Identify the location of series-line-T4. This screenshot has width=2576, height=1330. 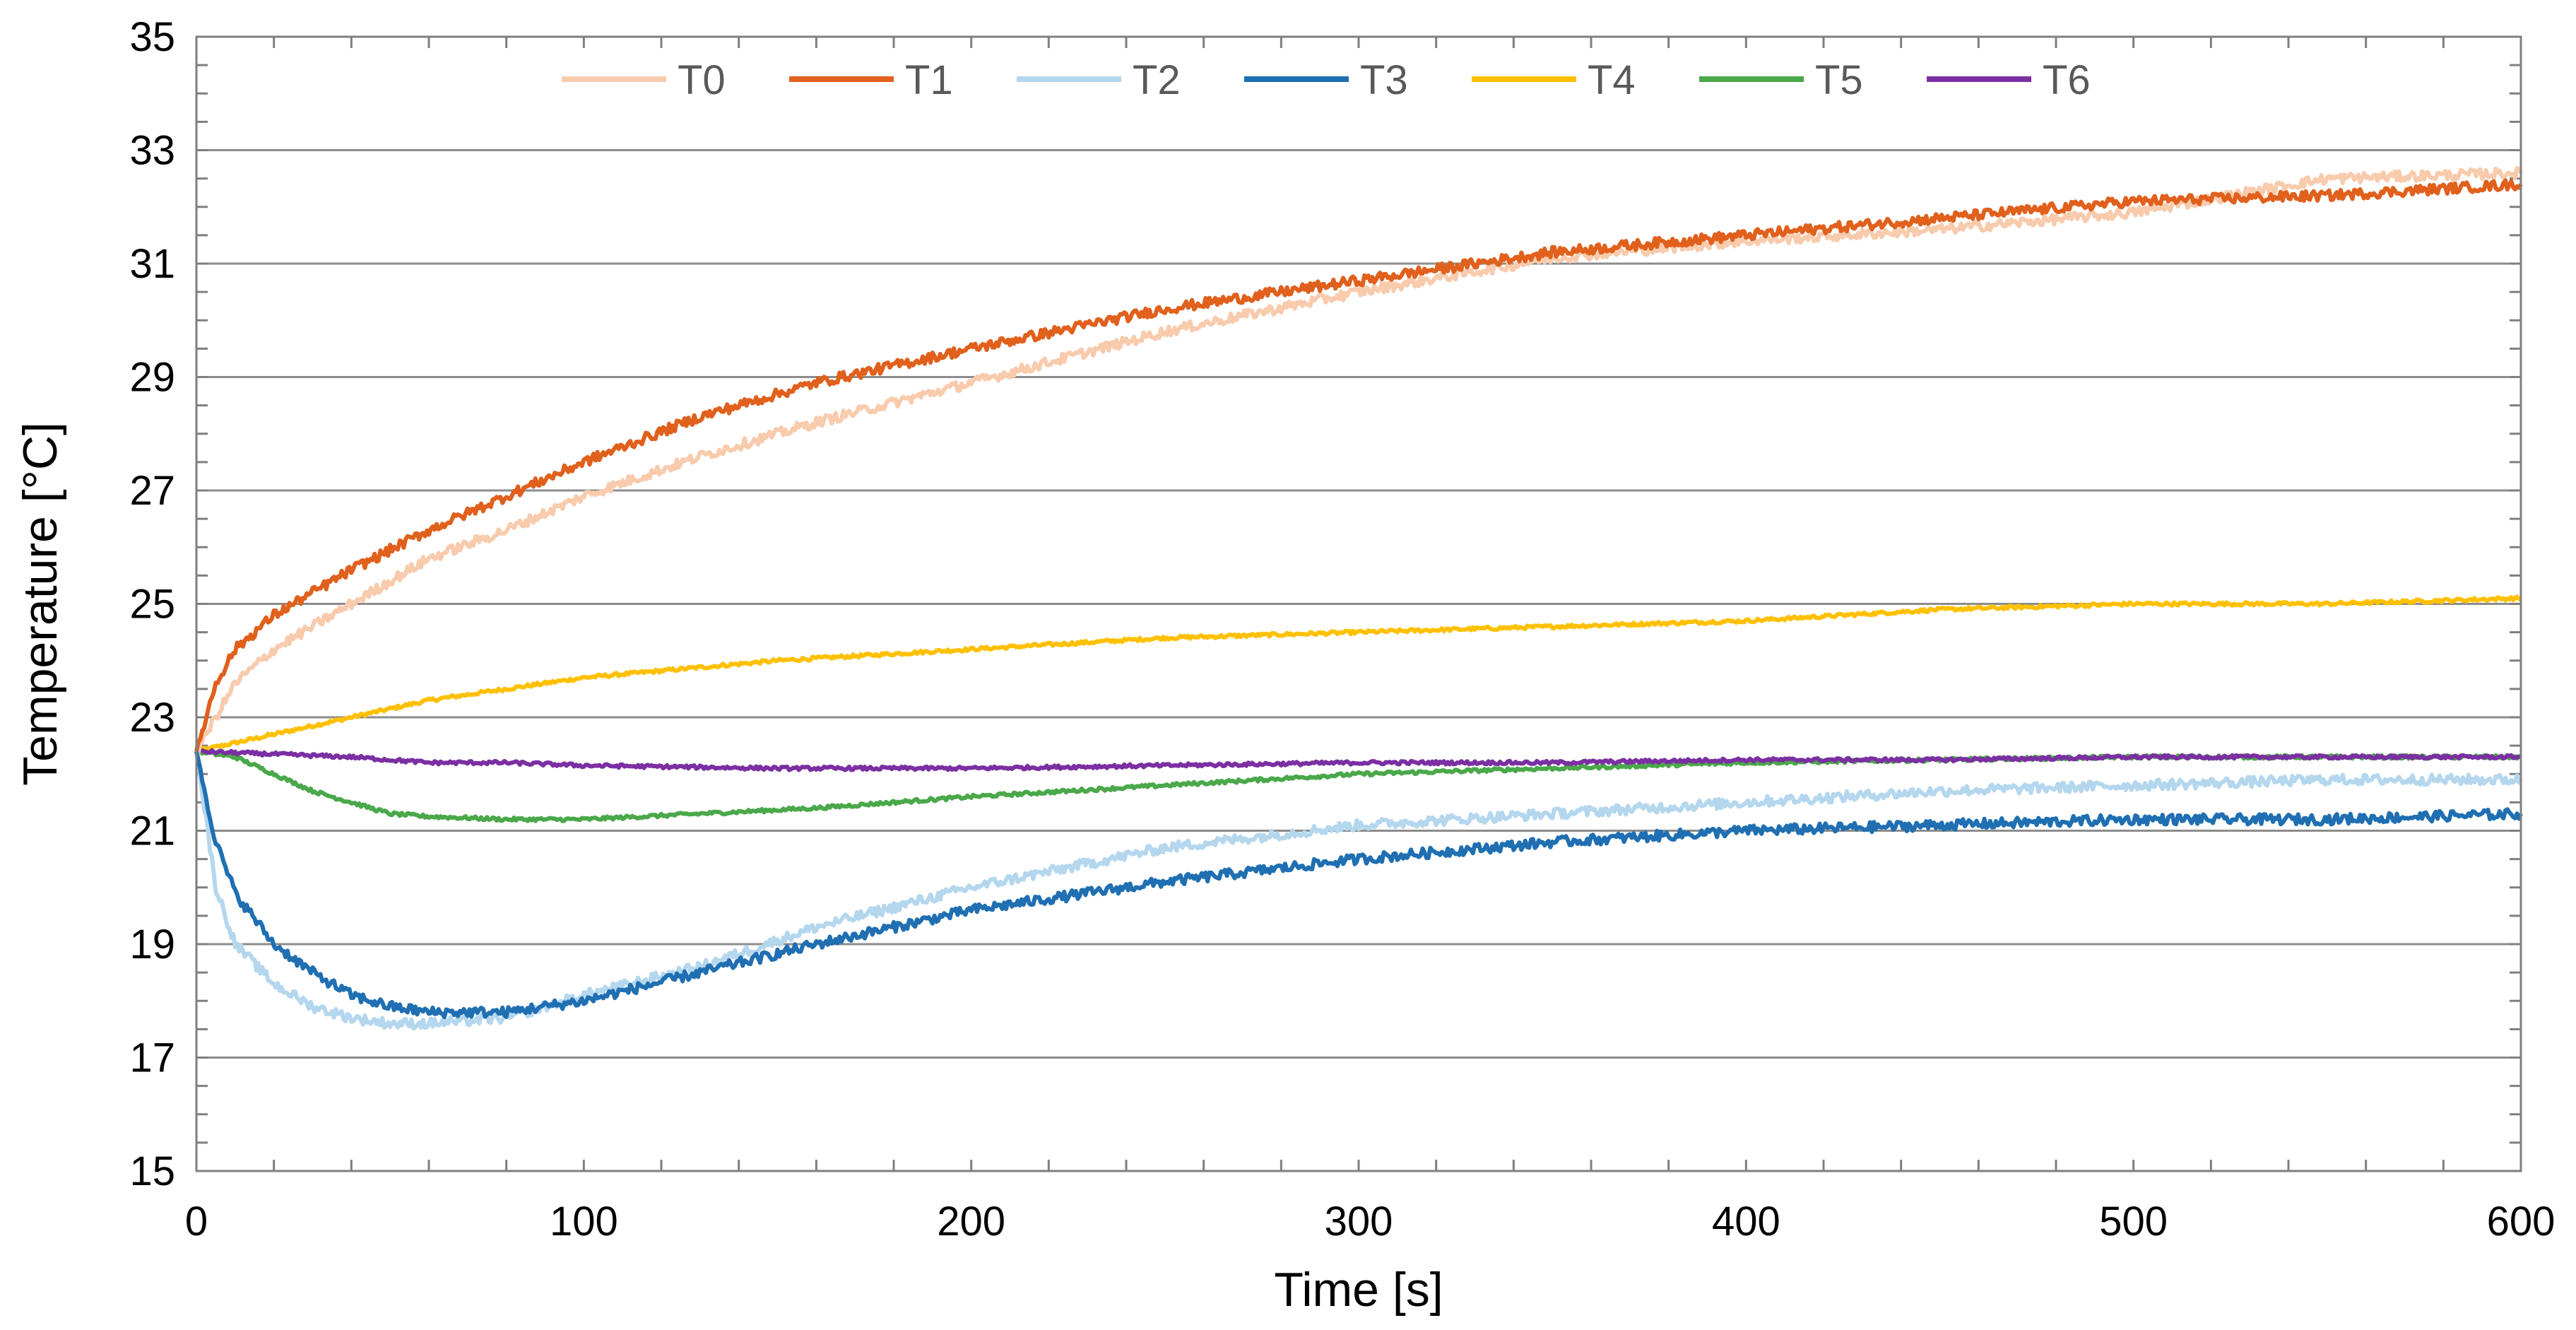
(1358, 673).